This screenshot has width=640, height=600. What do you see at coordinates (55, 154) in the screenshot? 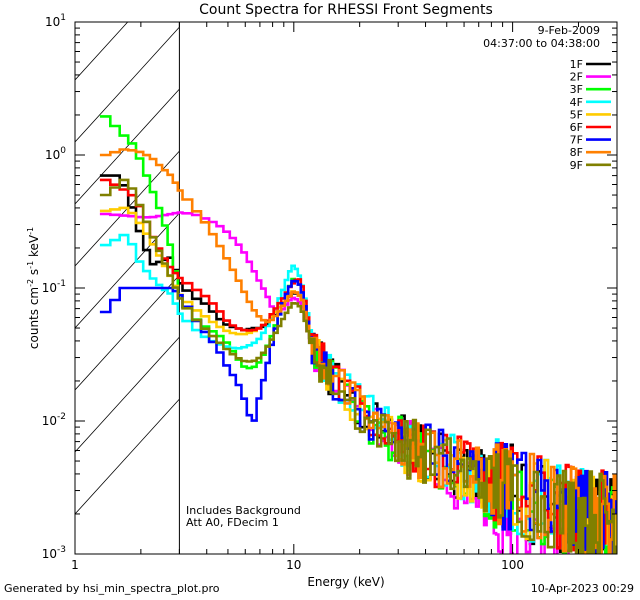
I see `y-tick-label-3: 10⁰` at bounding box center [55, 154].